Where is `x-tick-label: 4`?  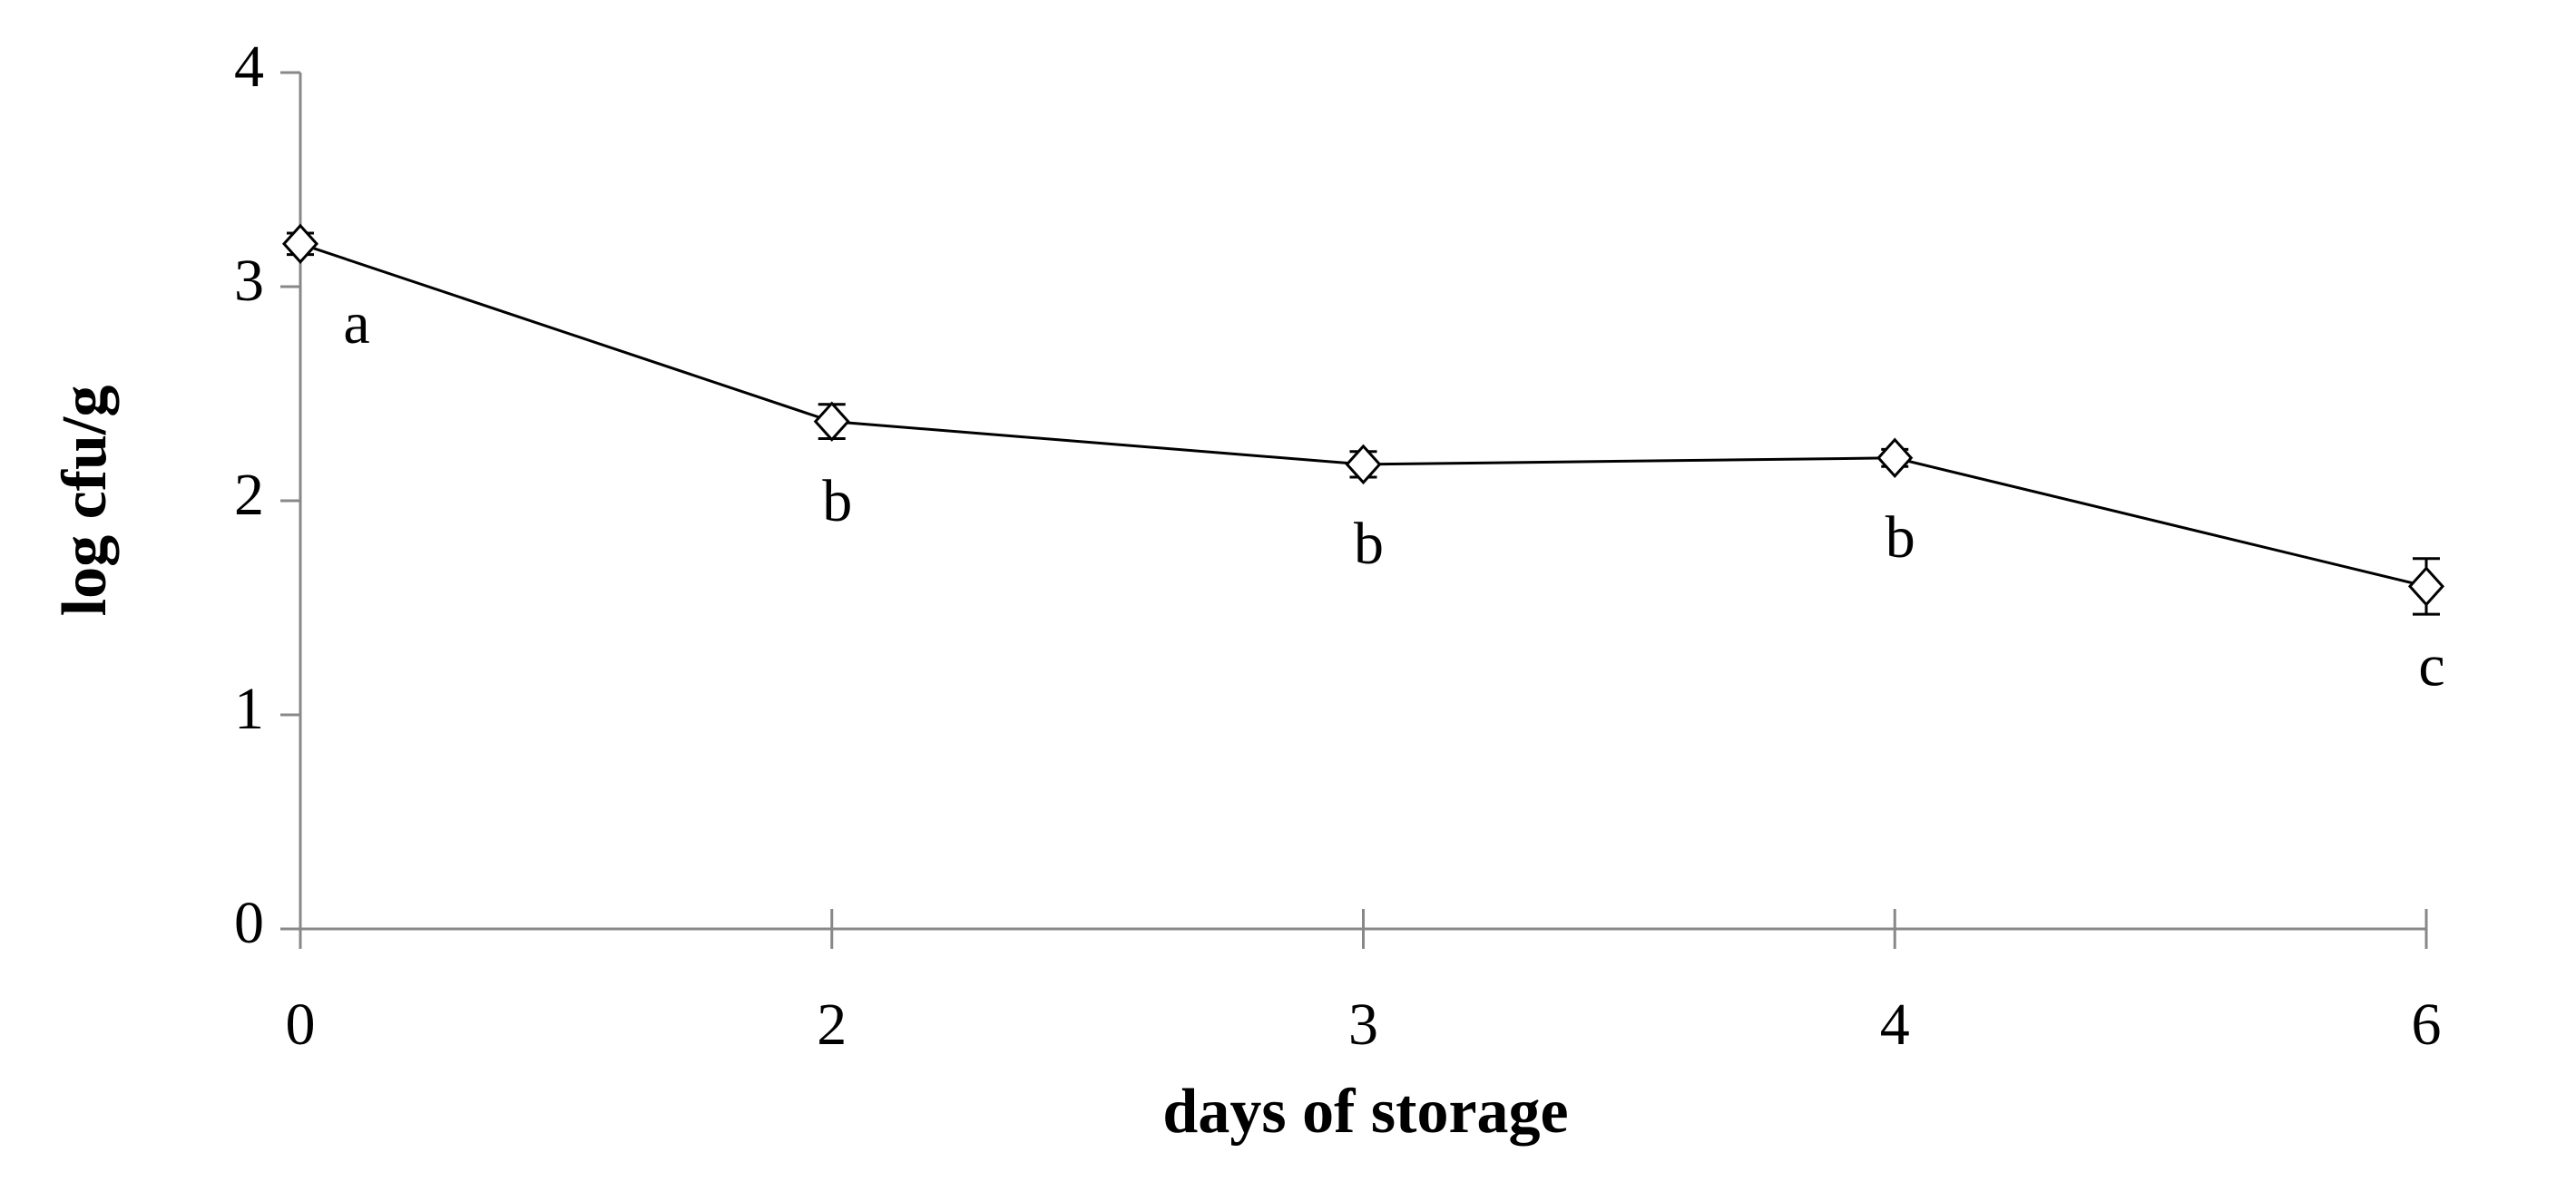
x-tick-label: 4 is located at coordinates (1895, 1025).